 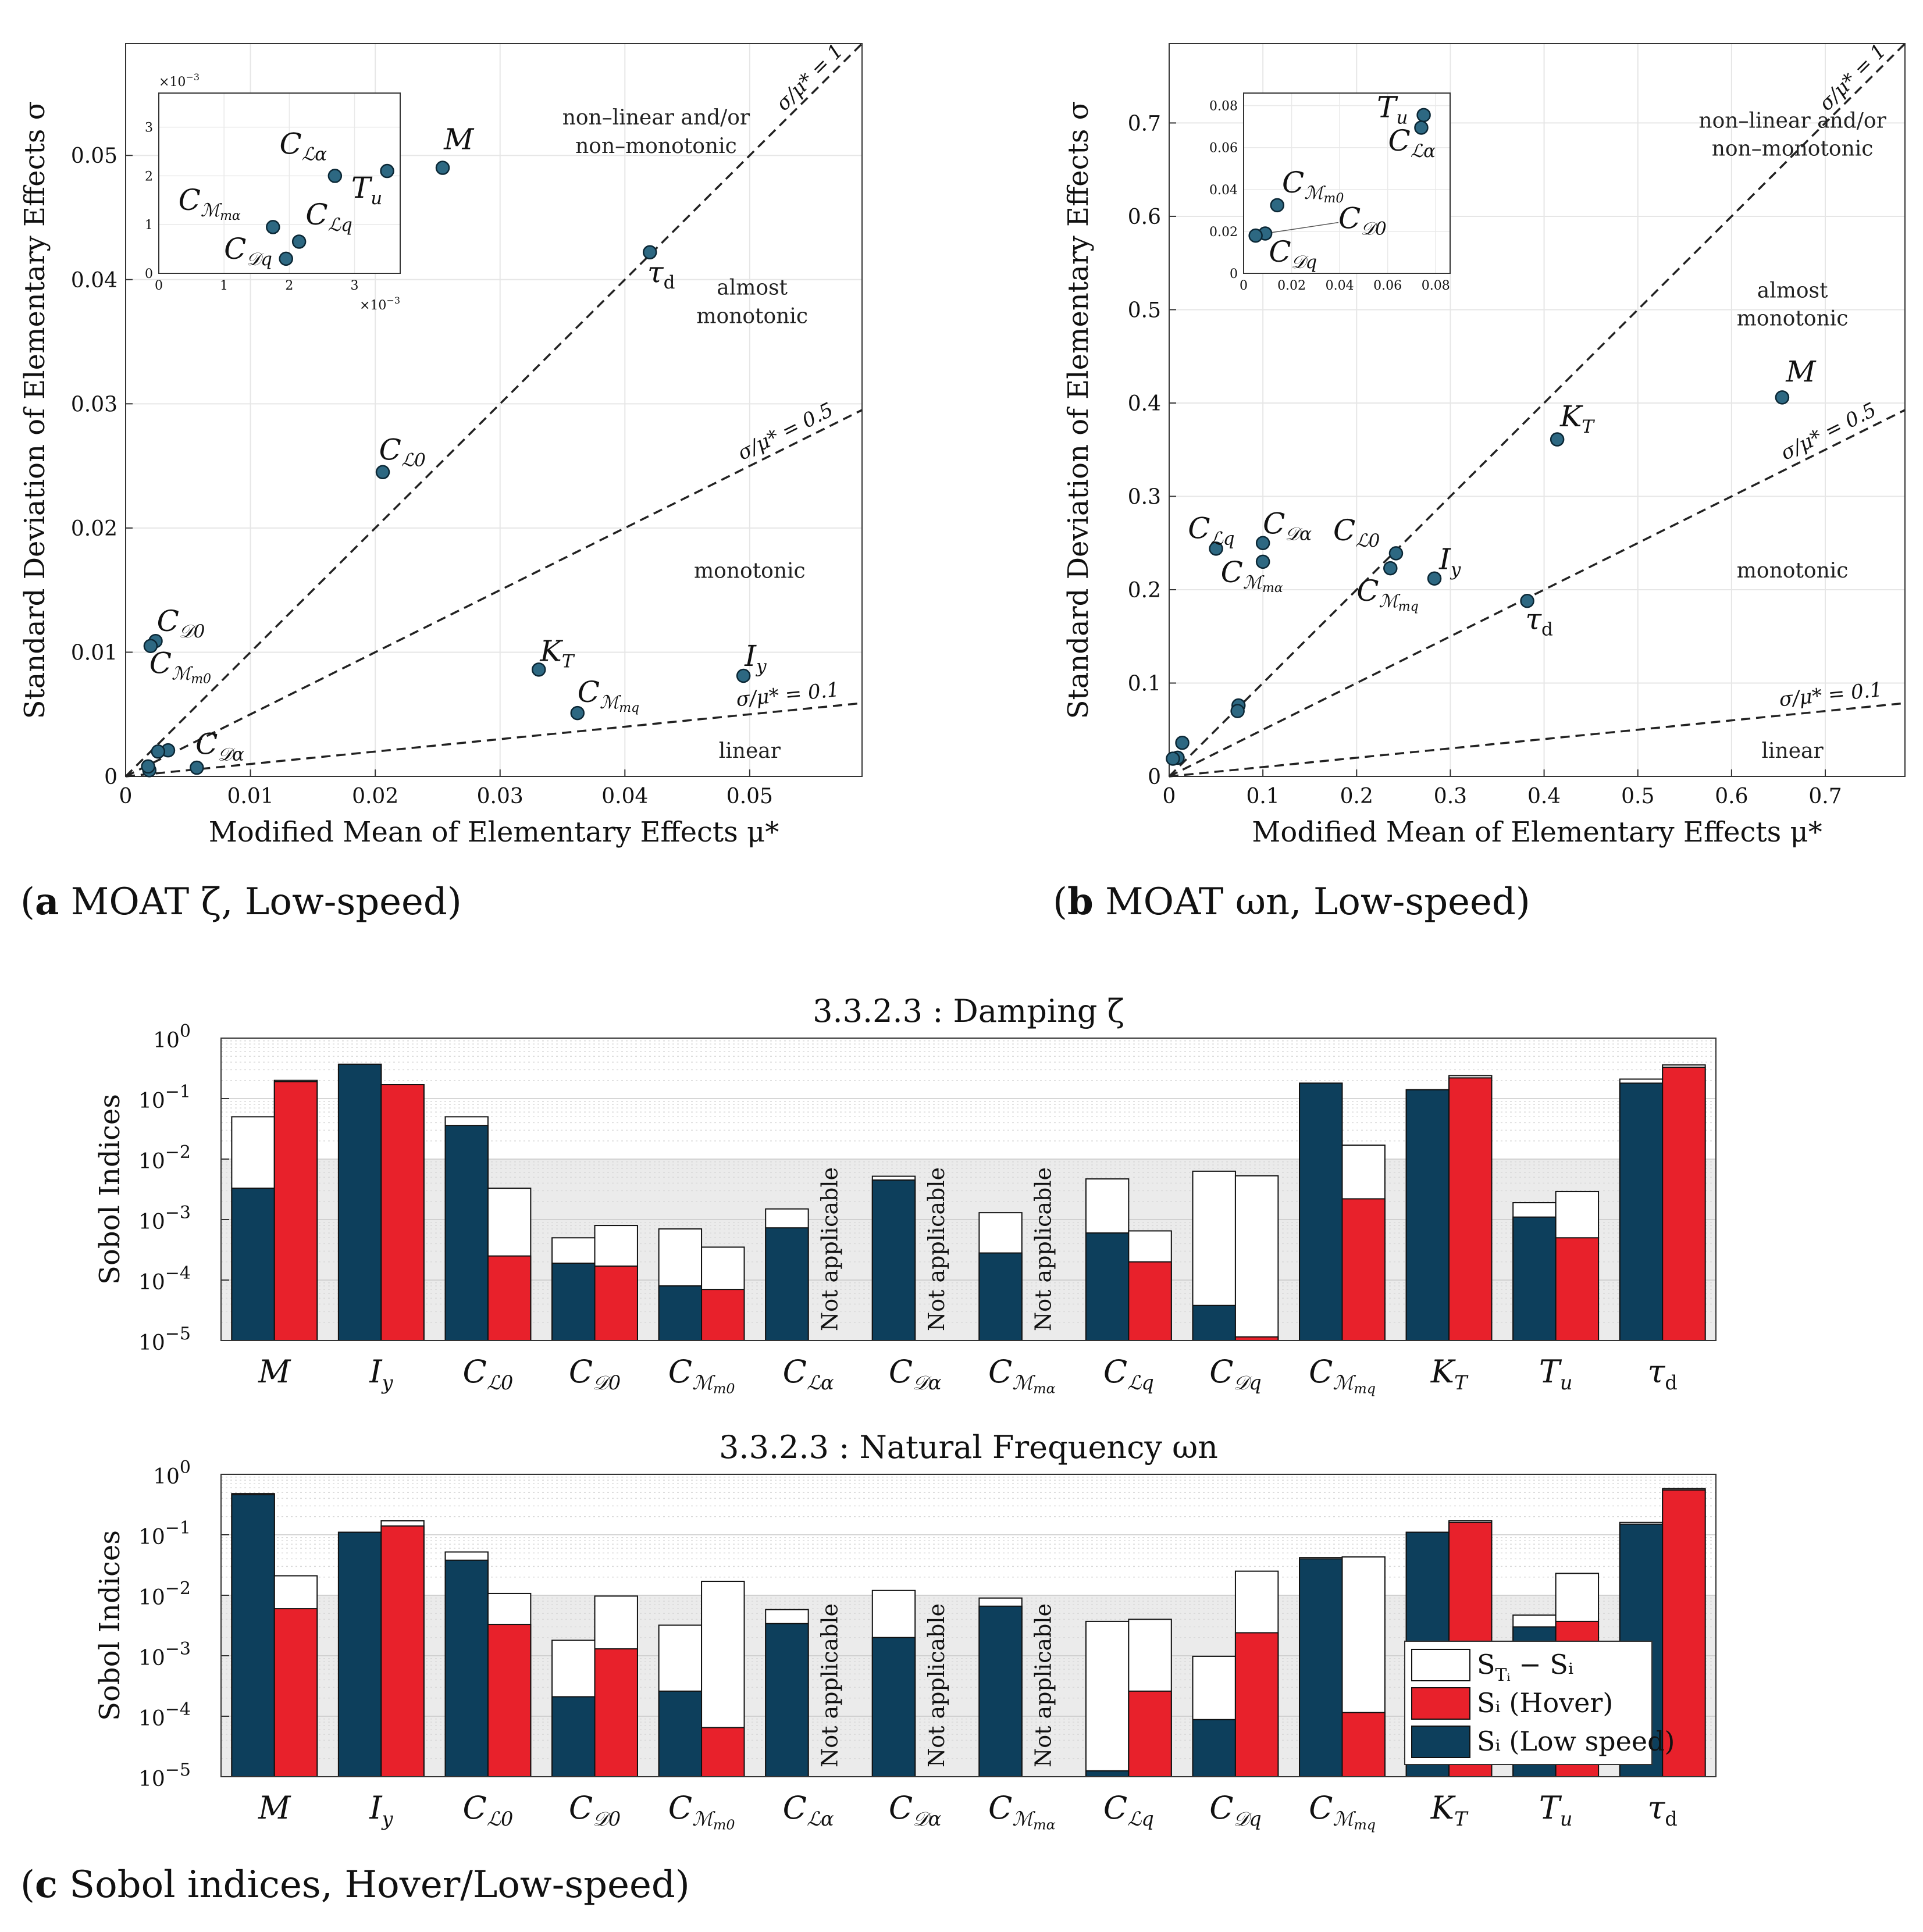 What do you see at coordinates (159, 286) in the screenshot?
I see `inset-x-tick-label: 0` at bounding box center [159, 286].